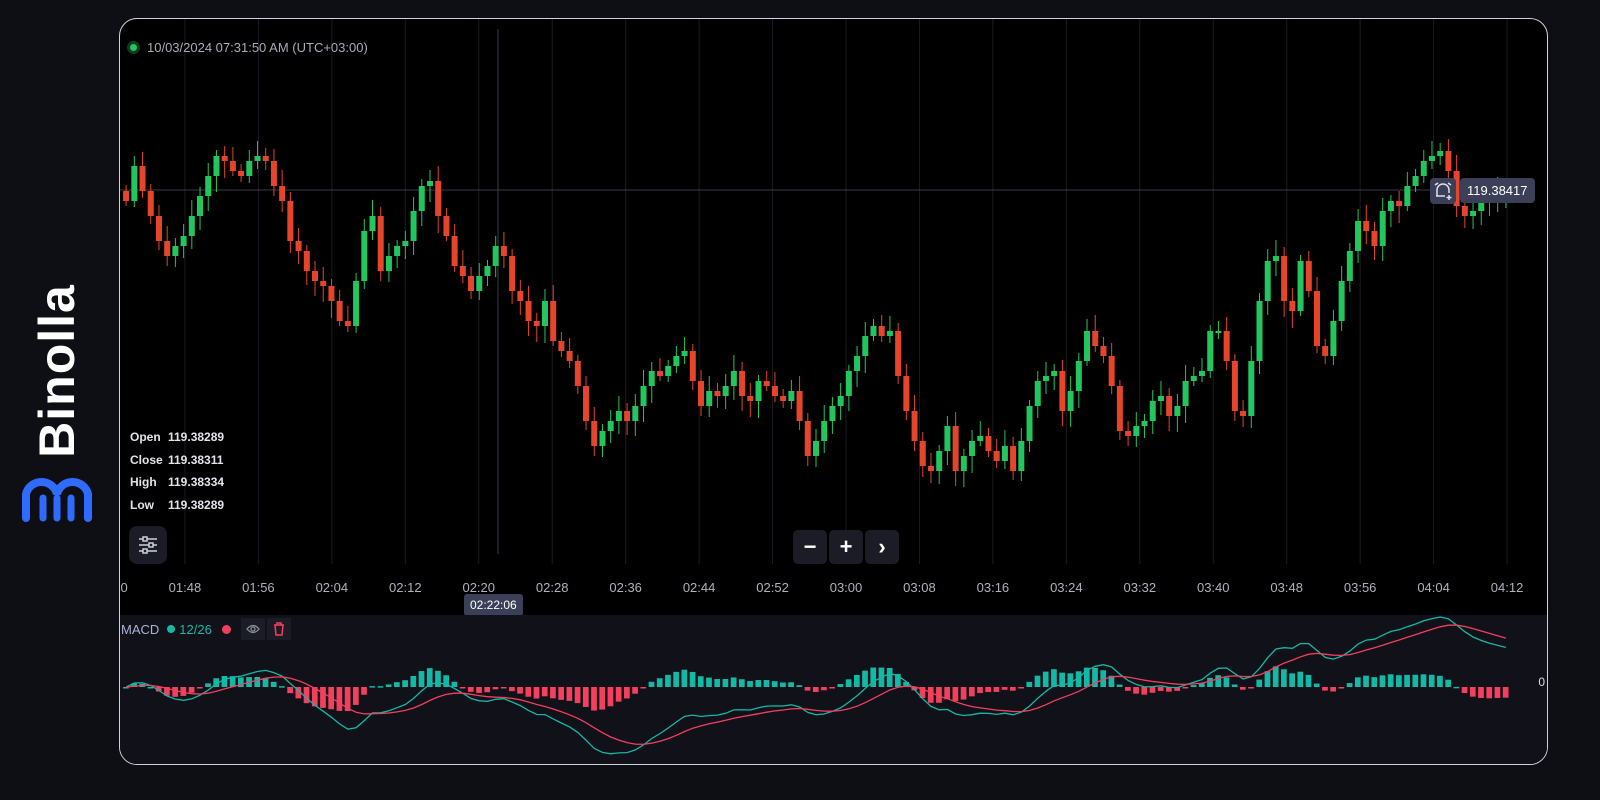 The width and height of the screenshot is (1600, 800). Describe the element at coordinates (1066, 587) in the screenshot. I see `time-label: 03:24` at that location.